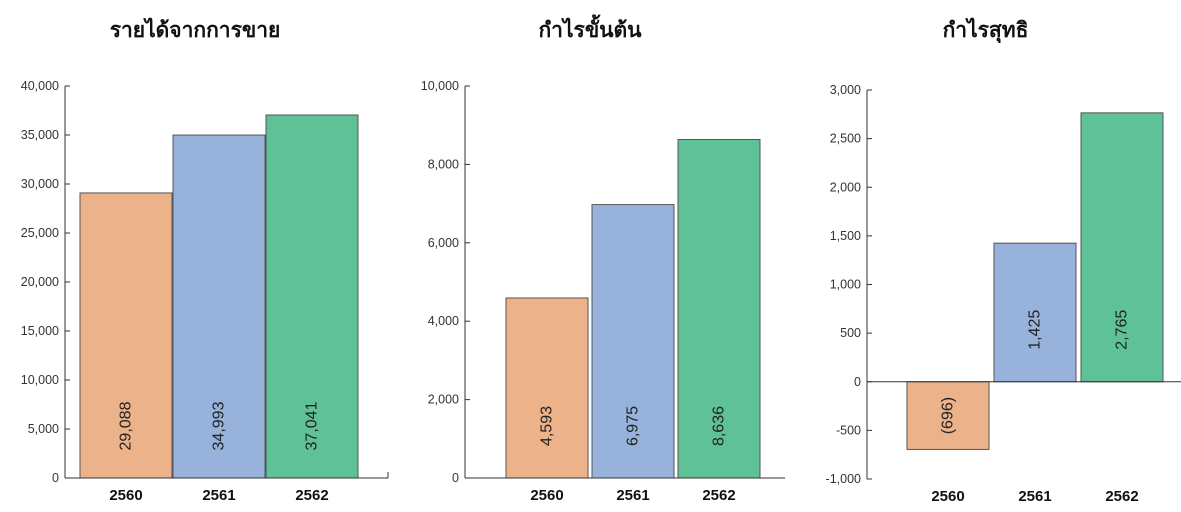  I want to click on y-tick-label: 5,000, so click(43, 429).